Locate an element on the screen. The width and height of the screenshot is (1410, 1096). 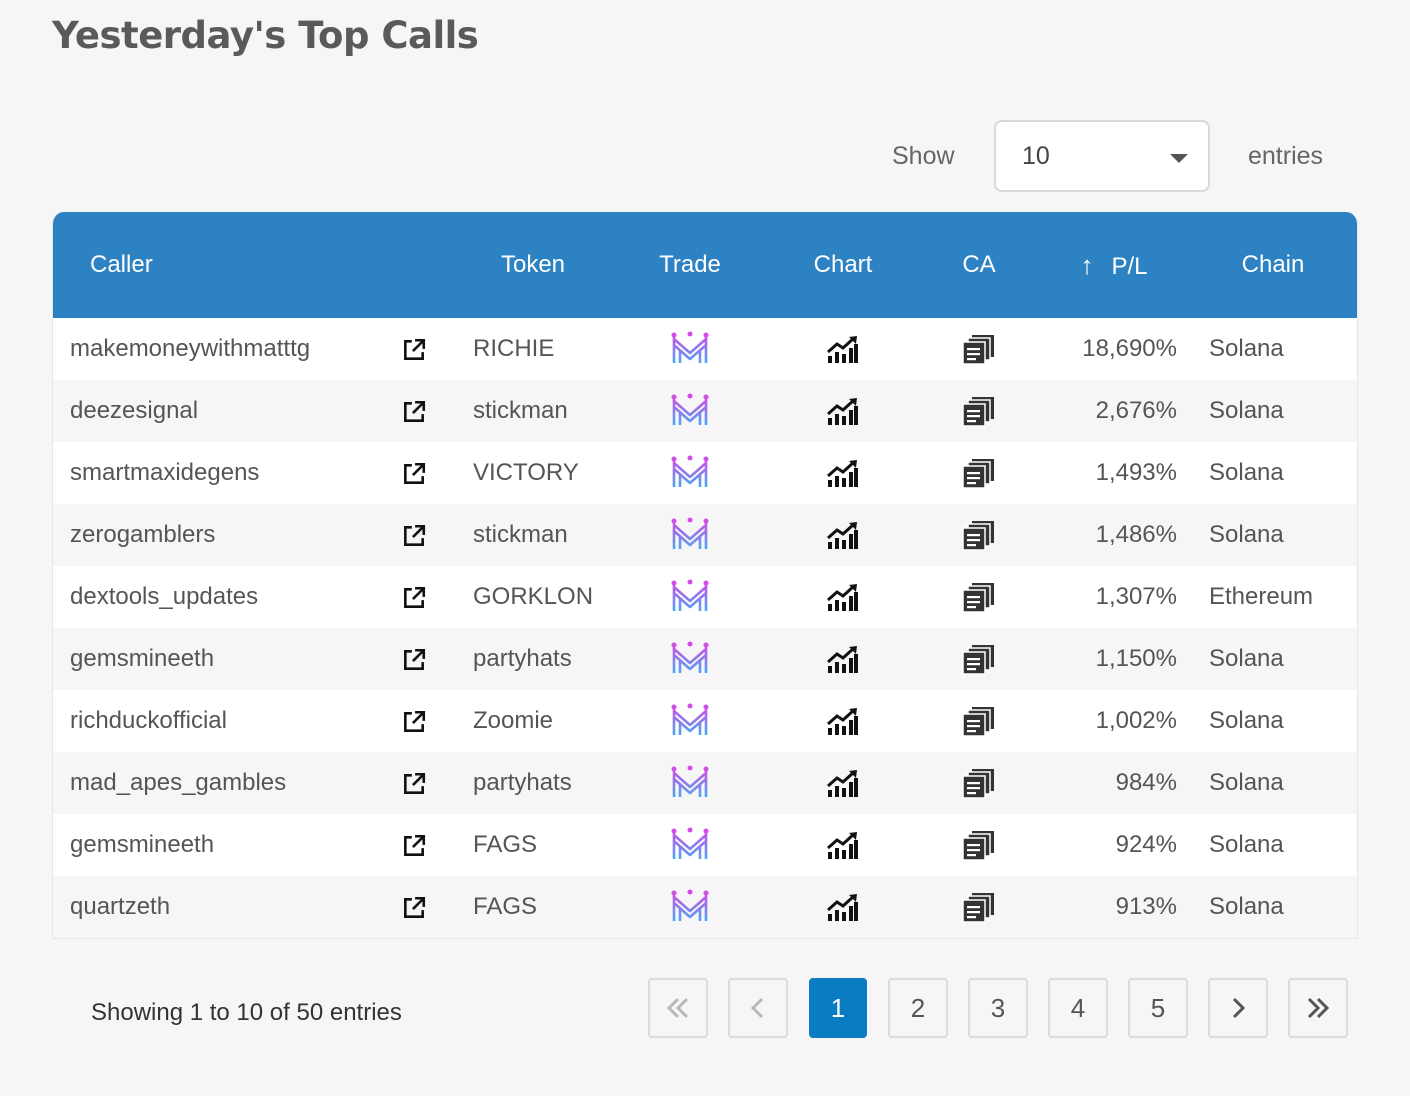
table-row: smartmaxidegens VICTORY 1,493% Solana is located at coordinates (705, 473).